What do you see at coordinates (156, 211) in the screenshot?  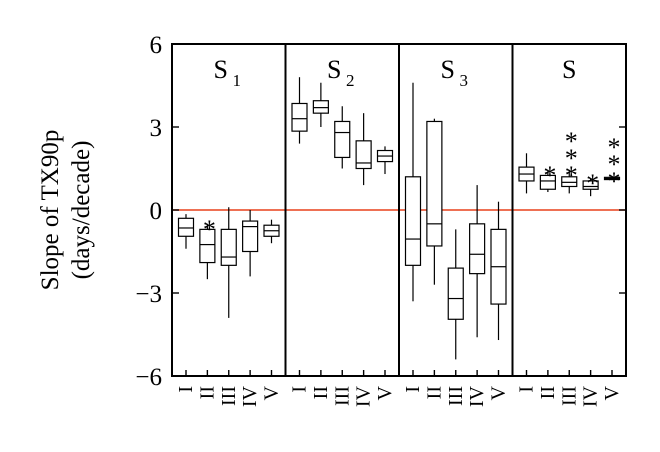 I see `y-tick-label: 0` at bounding box center [156, 211].